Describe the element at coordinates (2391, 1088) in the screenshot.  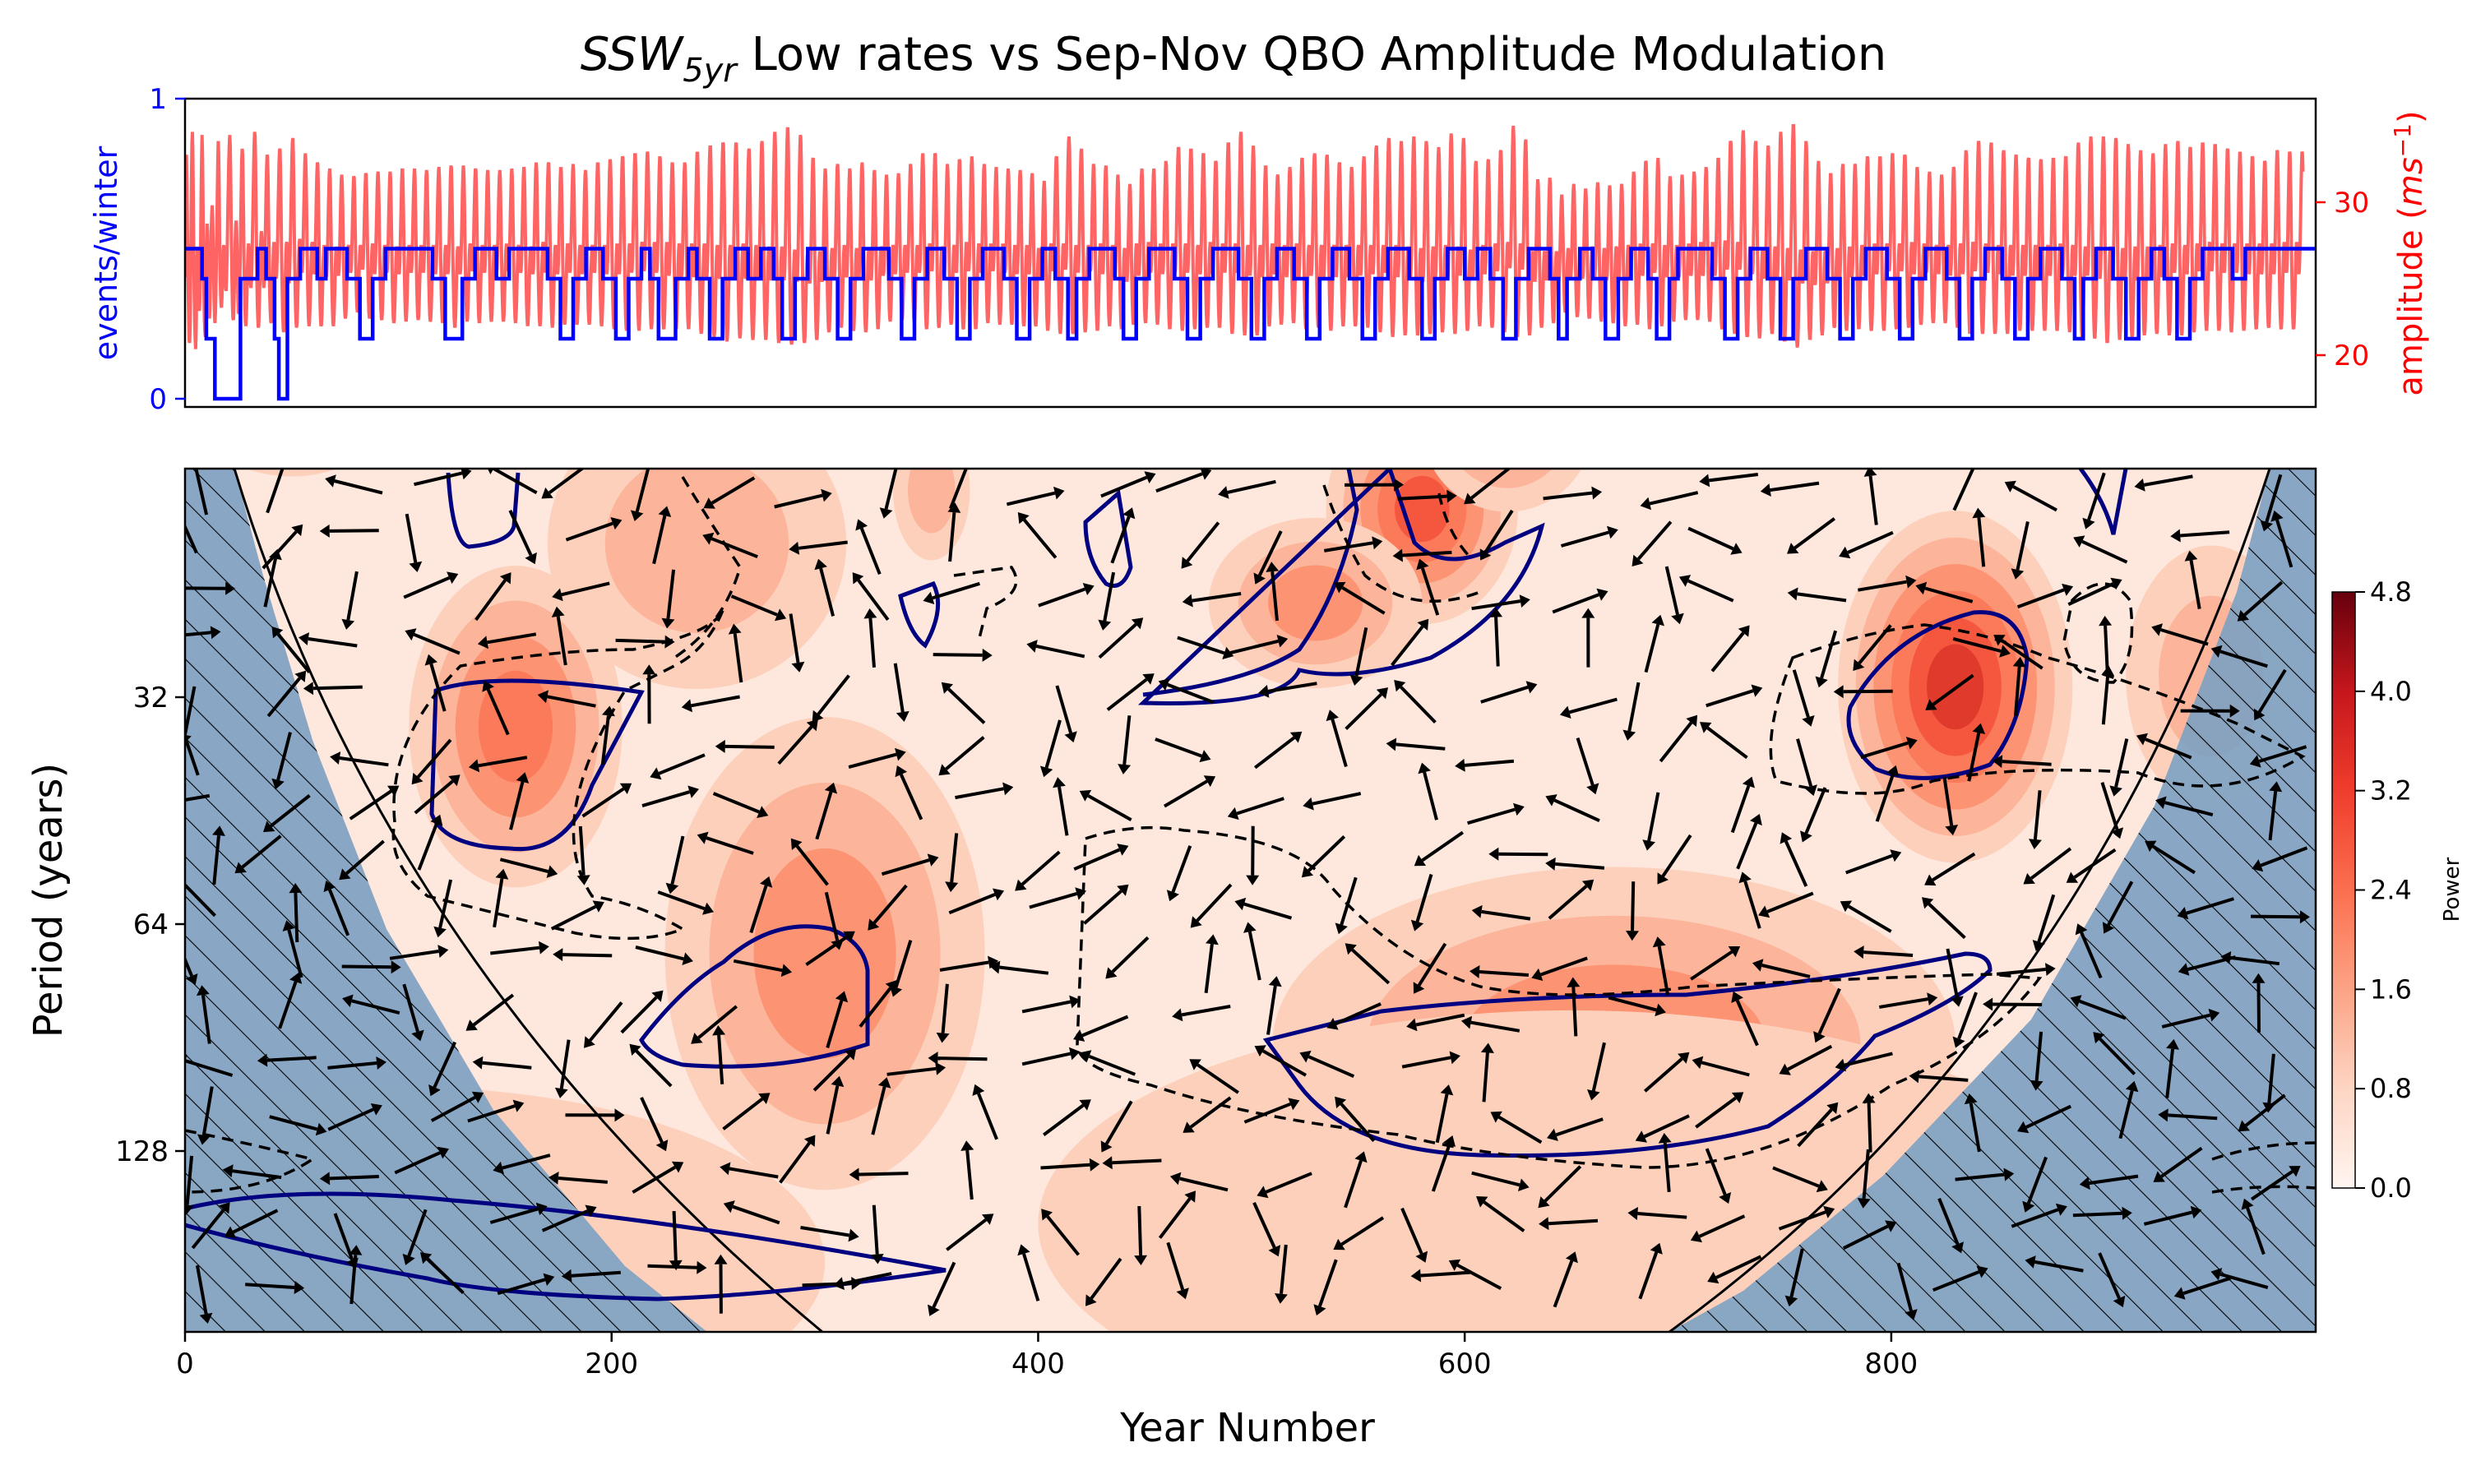
I see `colorbar-tick-label: 0.8` at that location.